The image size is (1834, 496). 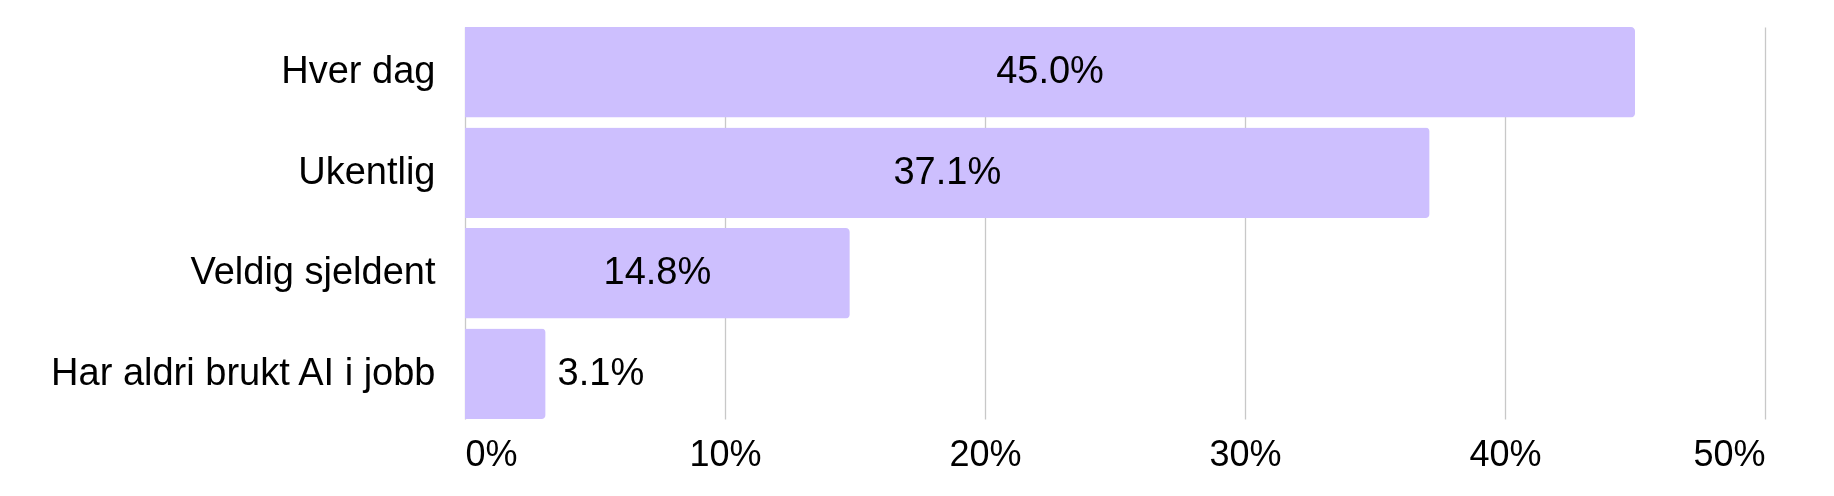 I want to click on y-tick-label: Hver dag, so click(x=358, y=70).